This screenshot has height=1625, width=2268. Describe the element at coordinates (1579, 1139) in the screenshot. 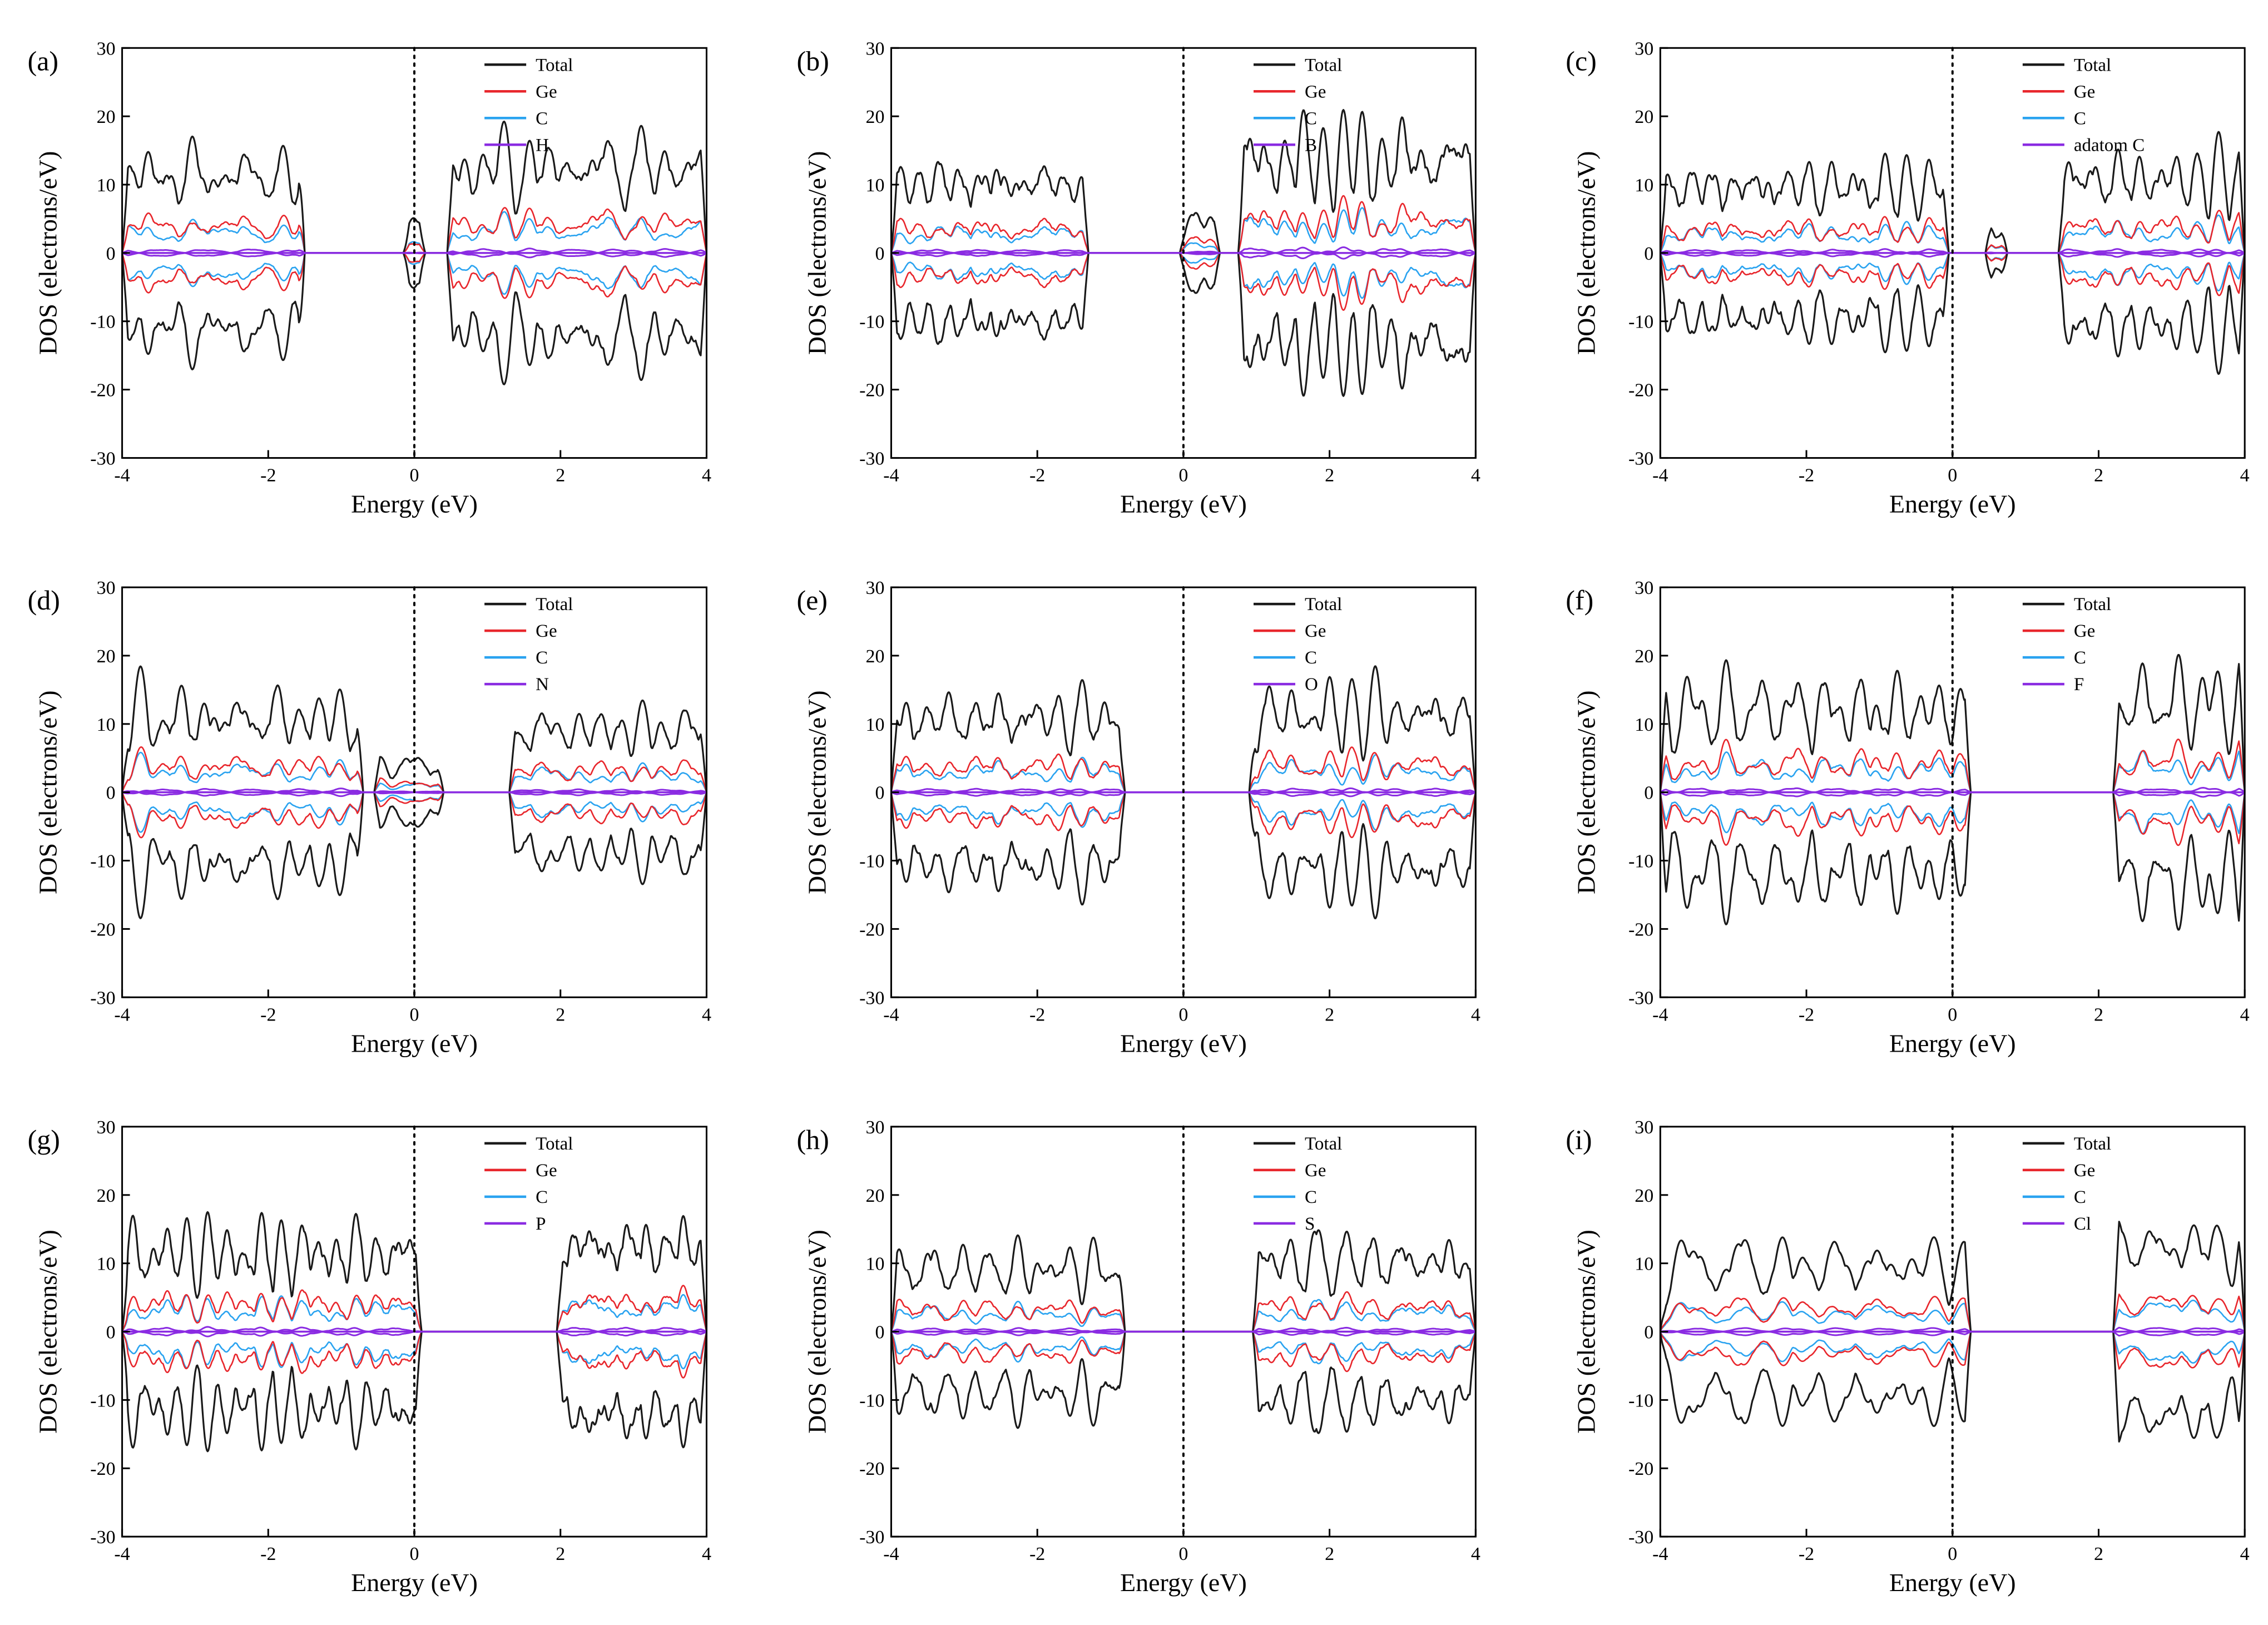

I see `panel-label: (i)` at that location.